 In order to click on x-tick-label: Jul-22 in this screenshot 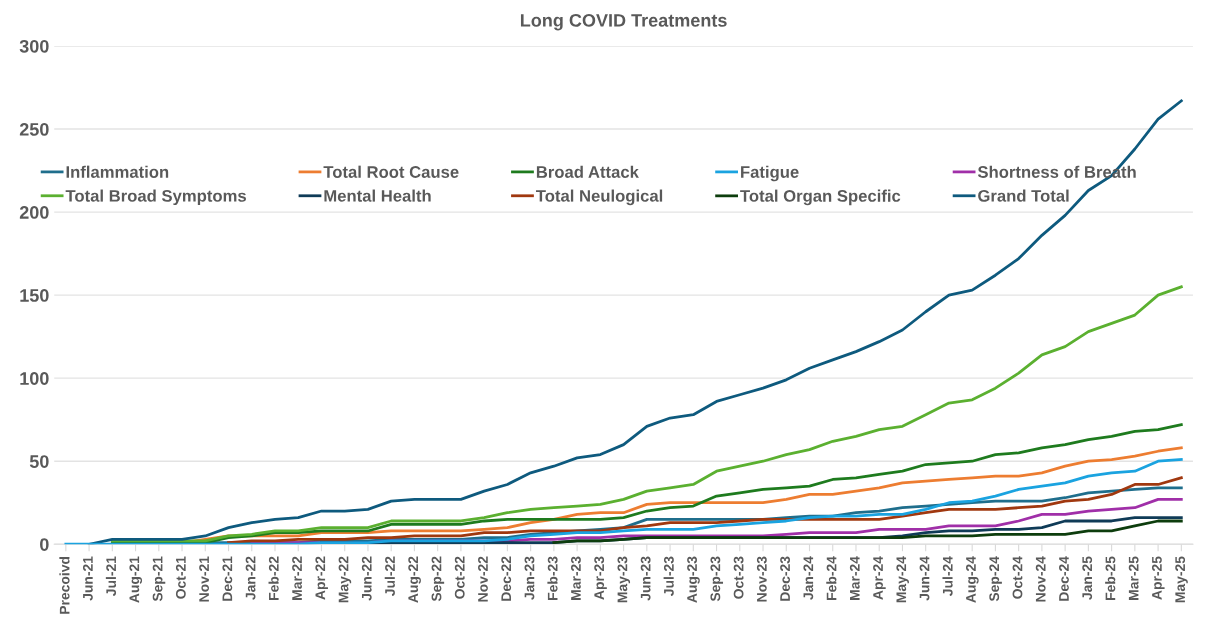, I will do `click(389, 576)`.